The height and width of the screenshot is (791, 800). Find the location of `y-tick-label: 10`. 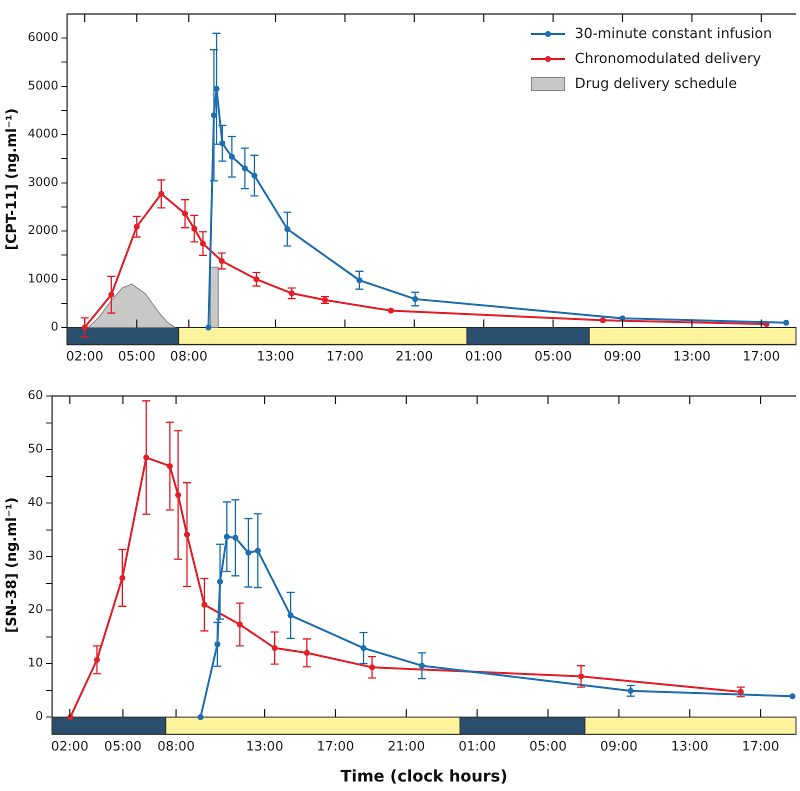

y-tick-label: 10 is located at coordinates (36, 663).